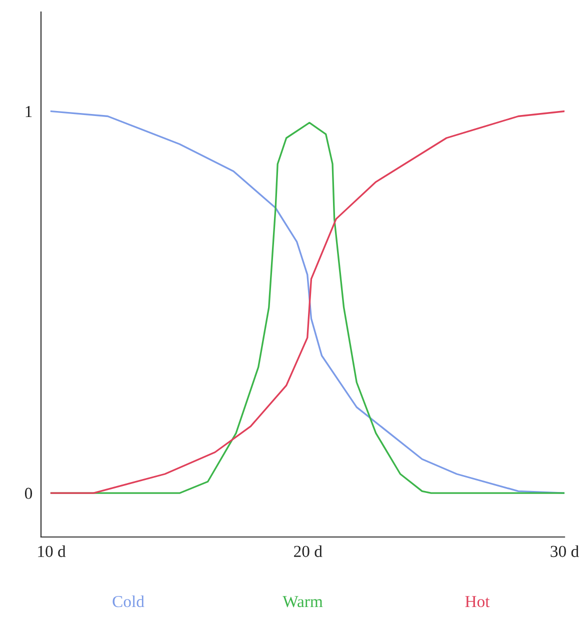 Image resolution: width=585 pixels, height=638 pixels. Describe the element at coordinates (52, 551) in the screenshot. I see `x-tick-label: 10 d` at that location.